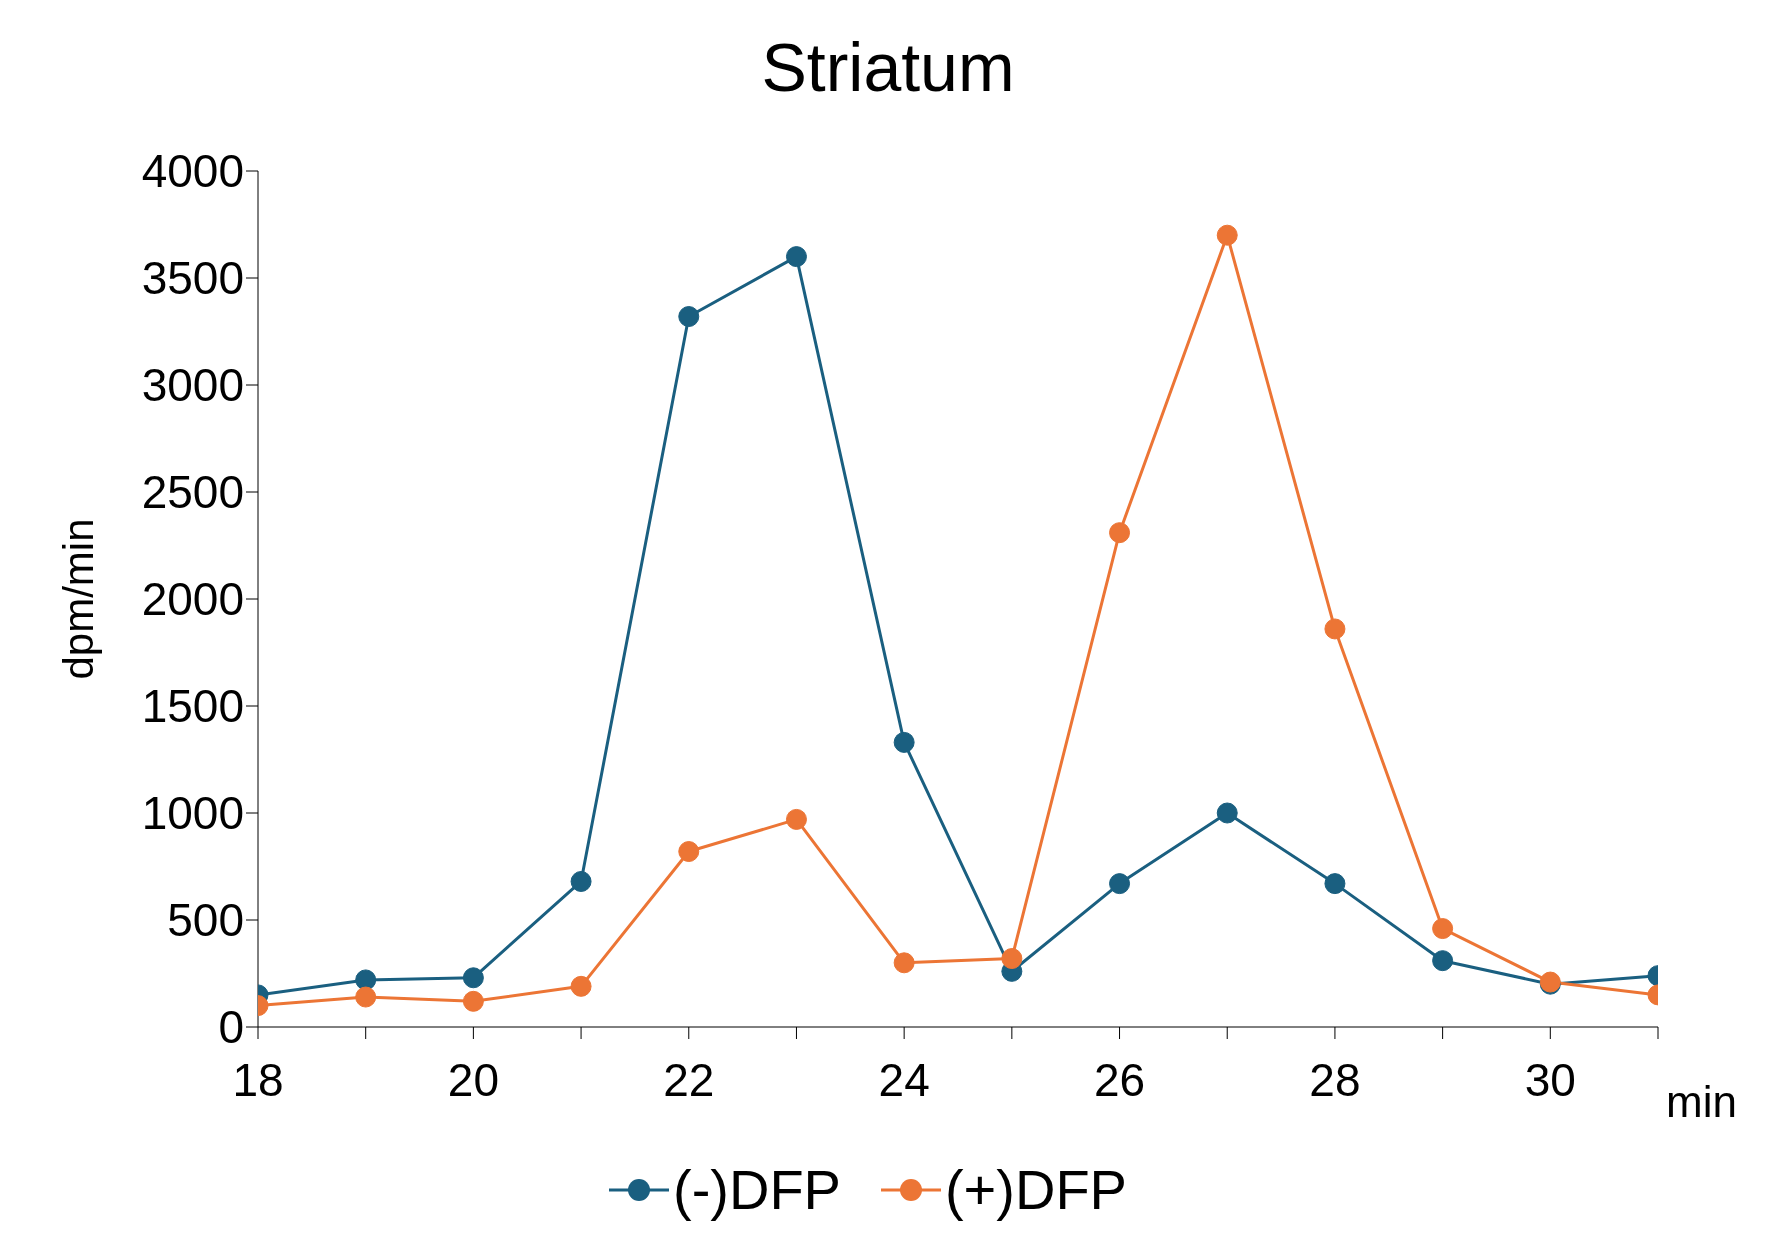 This screenshot has height=1240, width=1776. What do you see at coordinates (756, 1189) in the screenshot?
I see `legend-label: (-)DFP` at bounding box center [756, 1189].